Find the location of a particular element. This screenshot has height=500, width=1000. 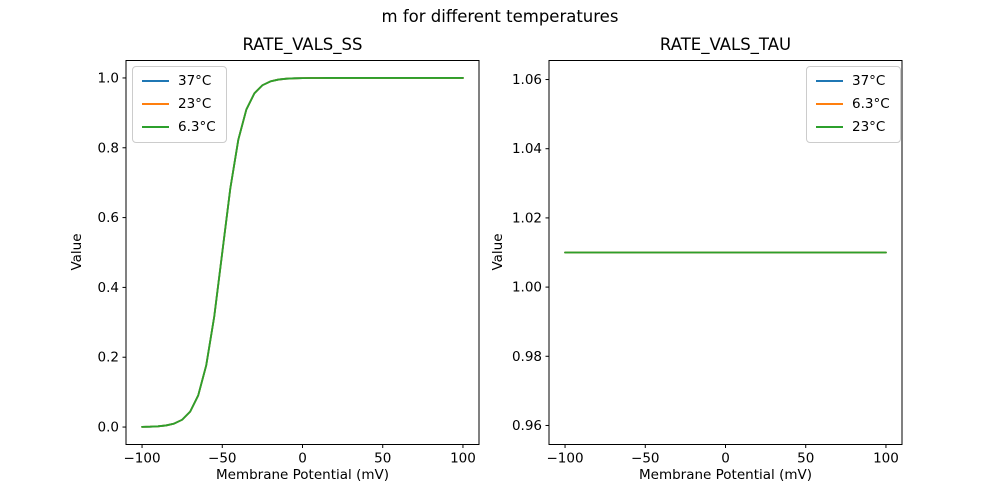

left-chart-legend: 37°C 23°C 6.3°C is located at coordinates (179, 104).